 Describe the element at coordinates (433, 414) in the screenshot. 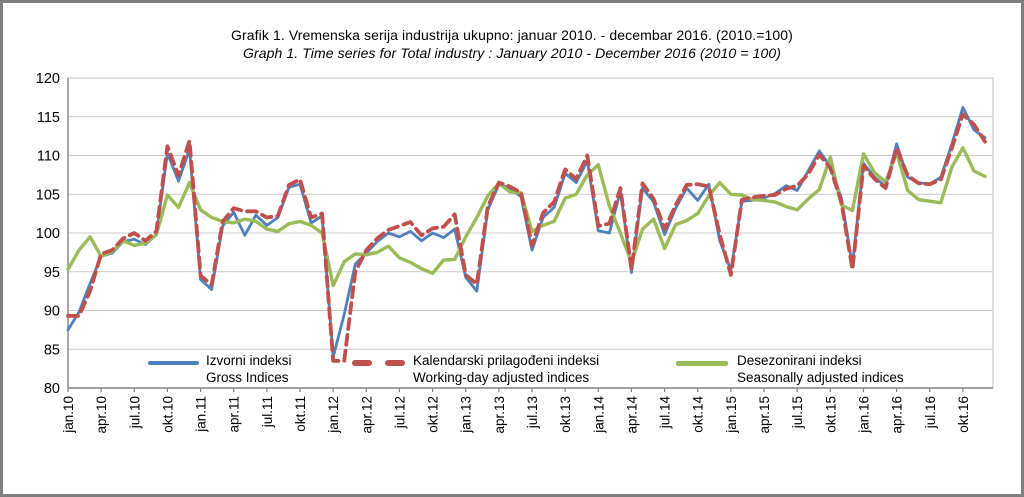

I see `x-axis-label-okt.12: okt.12` at that location.